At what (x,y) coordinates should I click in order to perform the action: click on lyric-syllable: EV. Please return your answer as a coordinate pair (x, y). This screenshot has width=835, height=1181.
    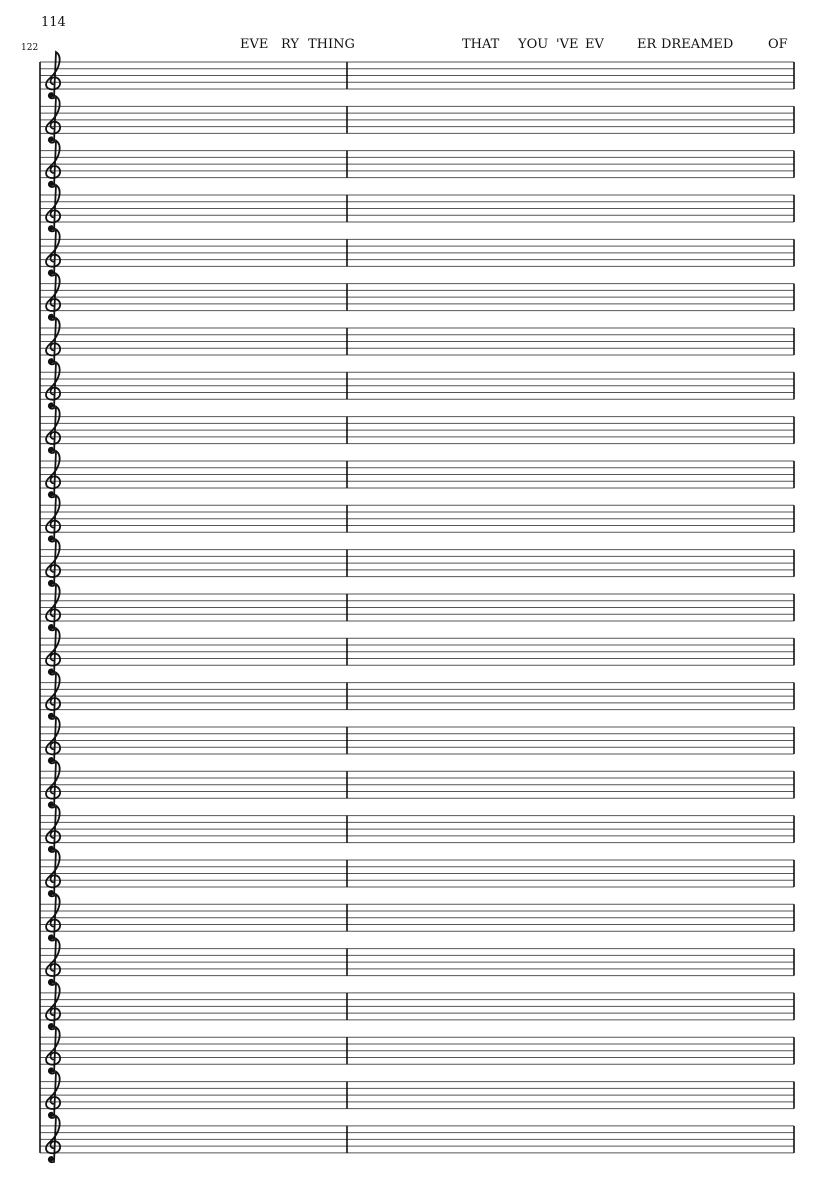
    Looking at the image, I should click on (594, 44).